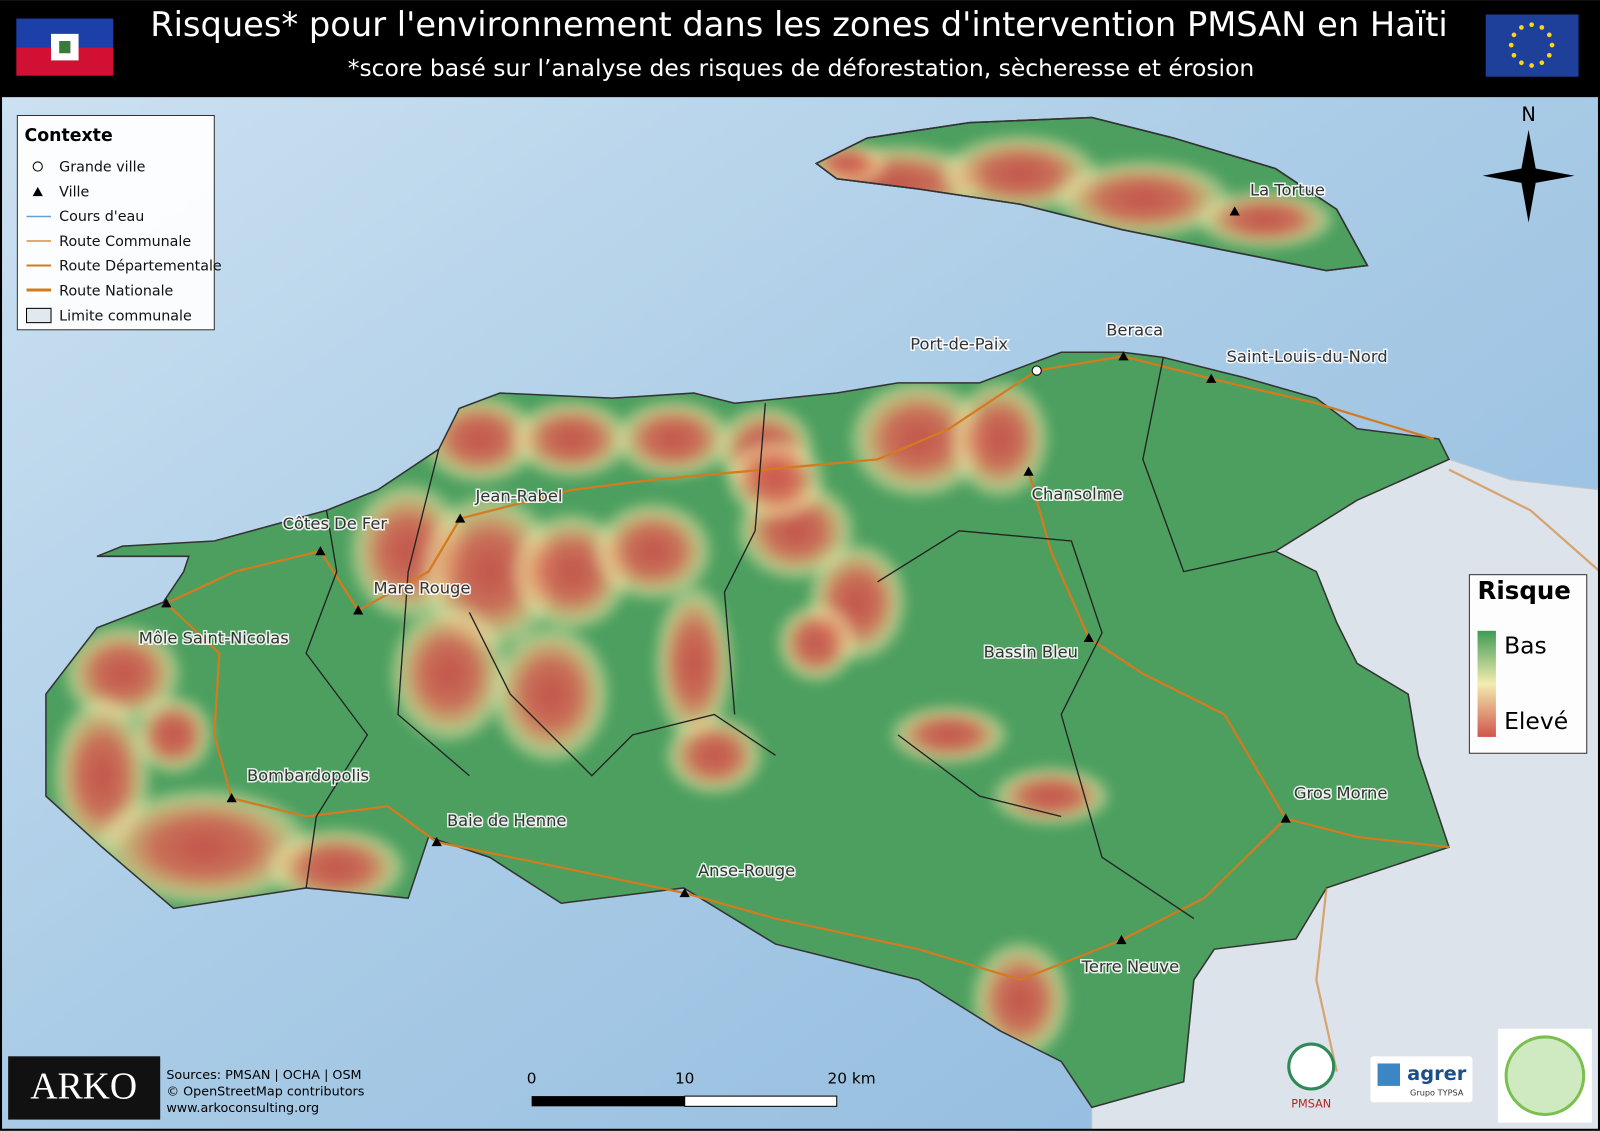 The image size is (1600, 1131). What do you see at coordinates (140, 267) in the screenshot?
I see `legend-item: Route Départementale` at bounding box center [140, 267].